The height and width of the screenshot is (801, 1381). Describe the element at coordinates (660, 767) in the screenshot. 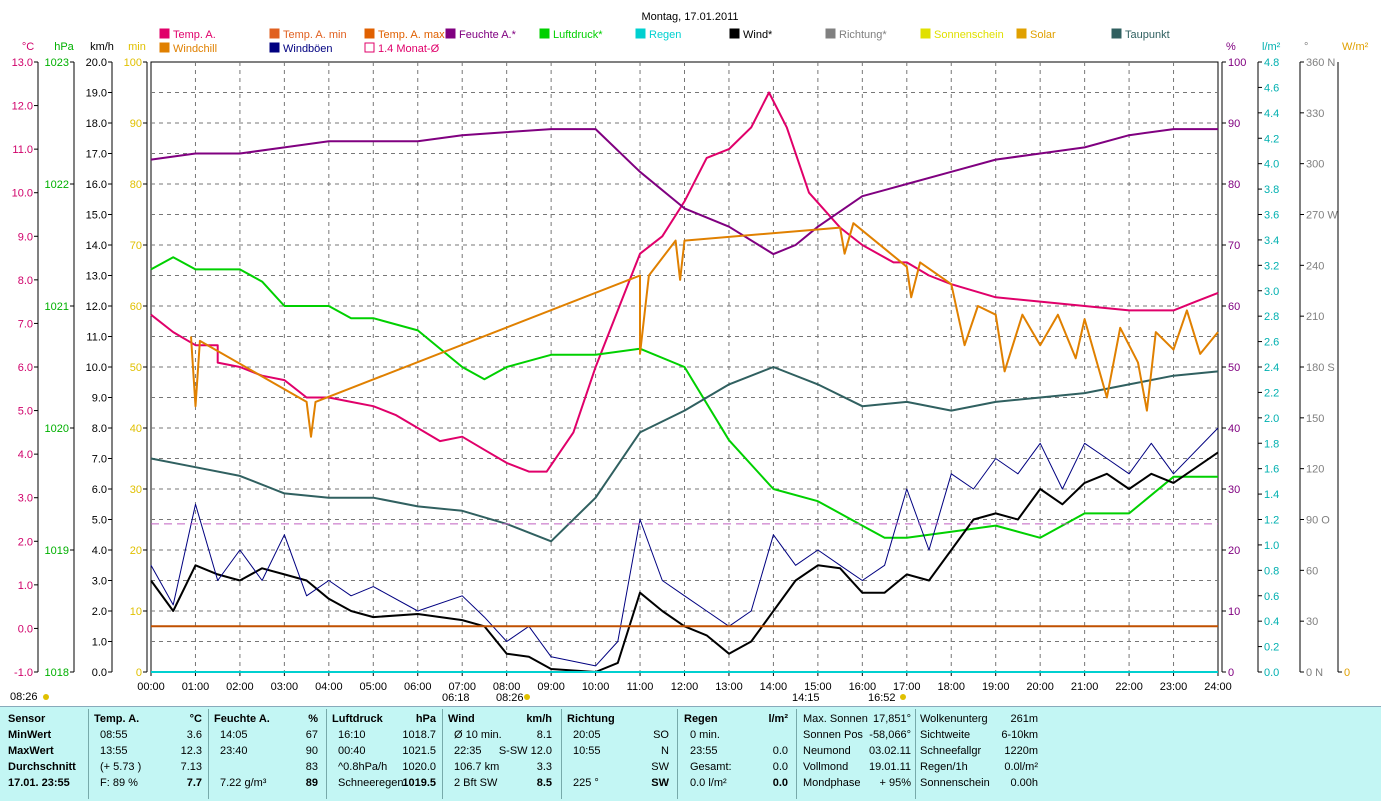

I see `richtung-row: SW` at that location.